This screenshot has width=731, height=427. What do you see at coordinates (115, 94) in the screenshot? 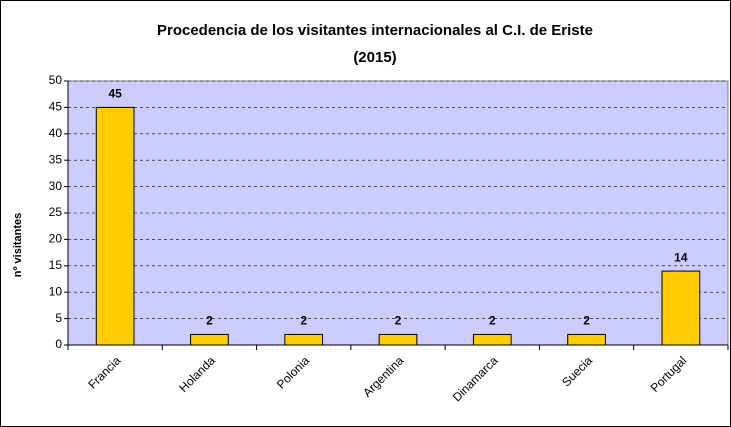
I see `value-label: 45` at bounding box center [115, 94].